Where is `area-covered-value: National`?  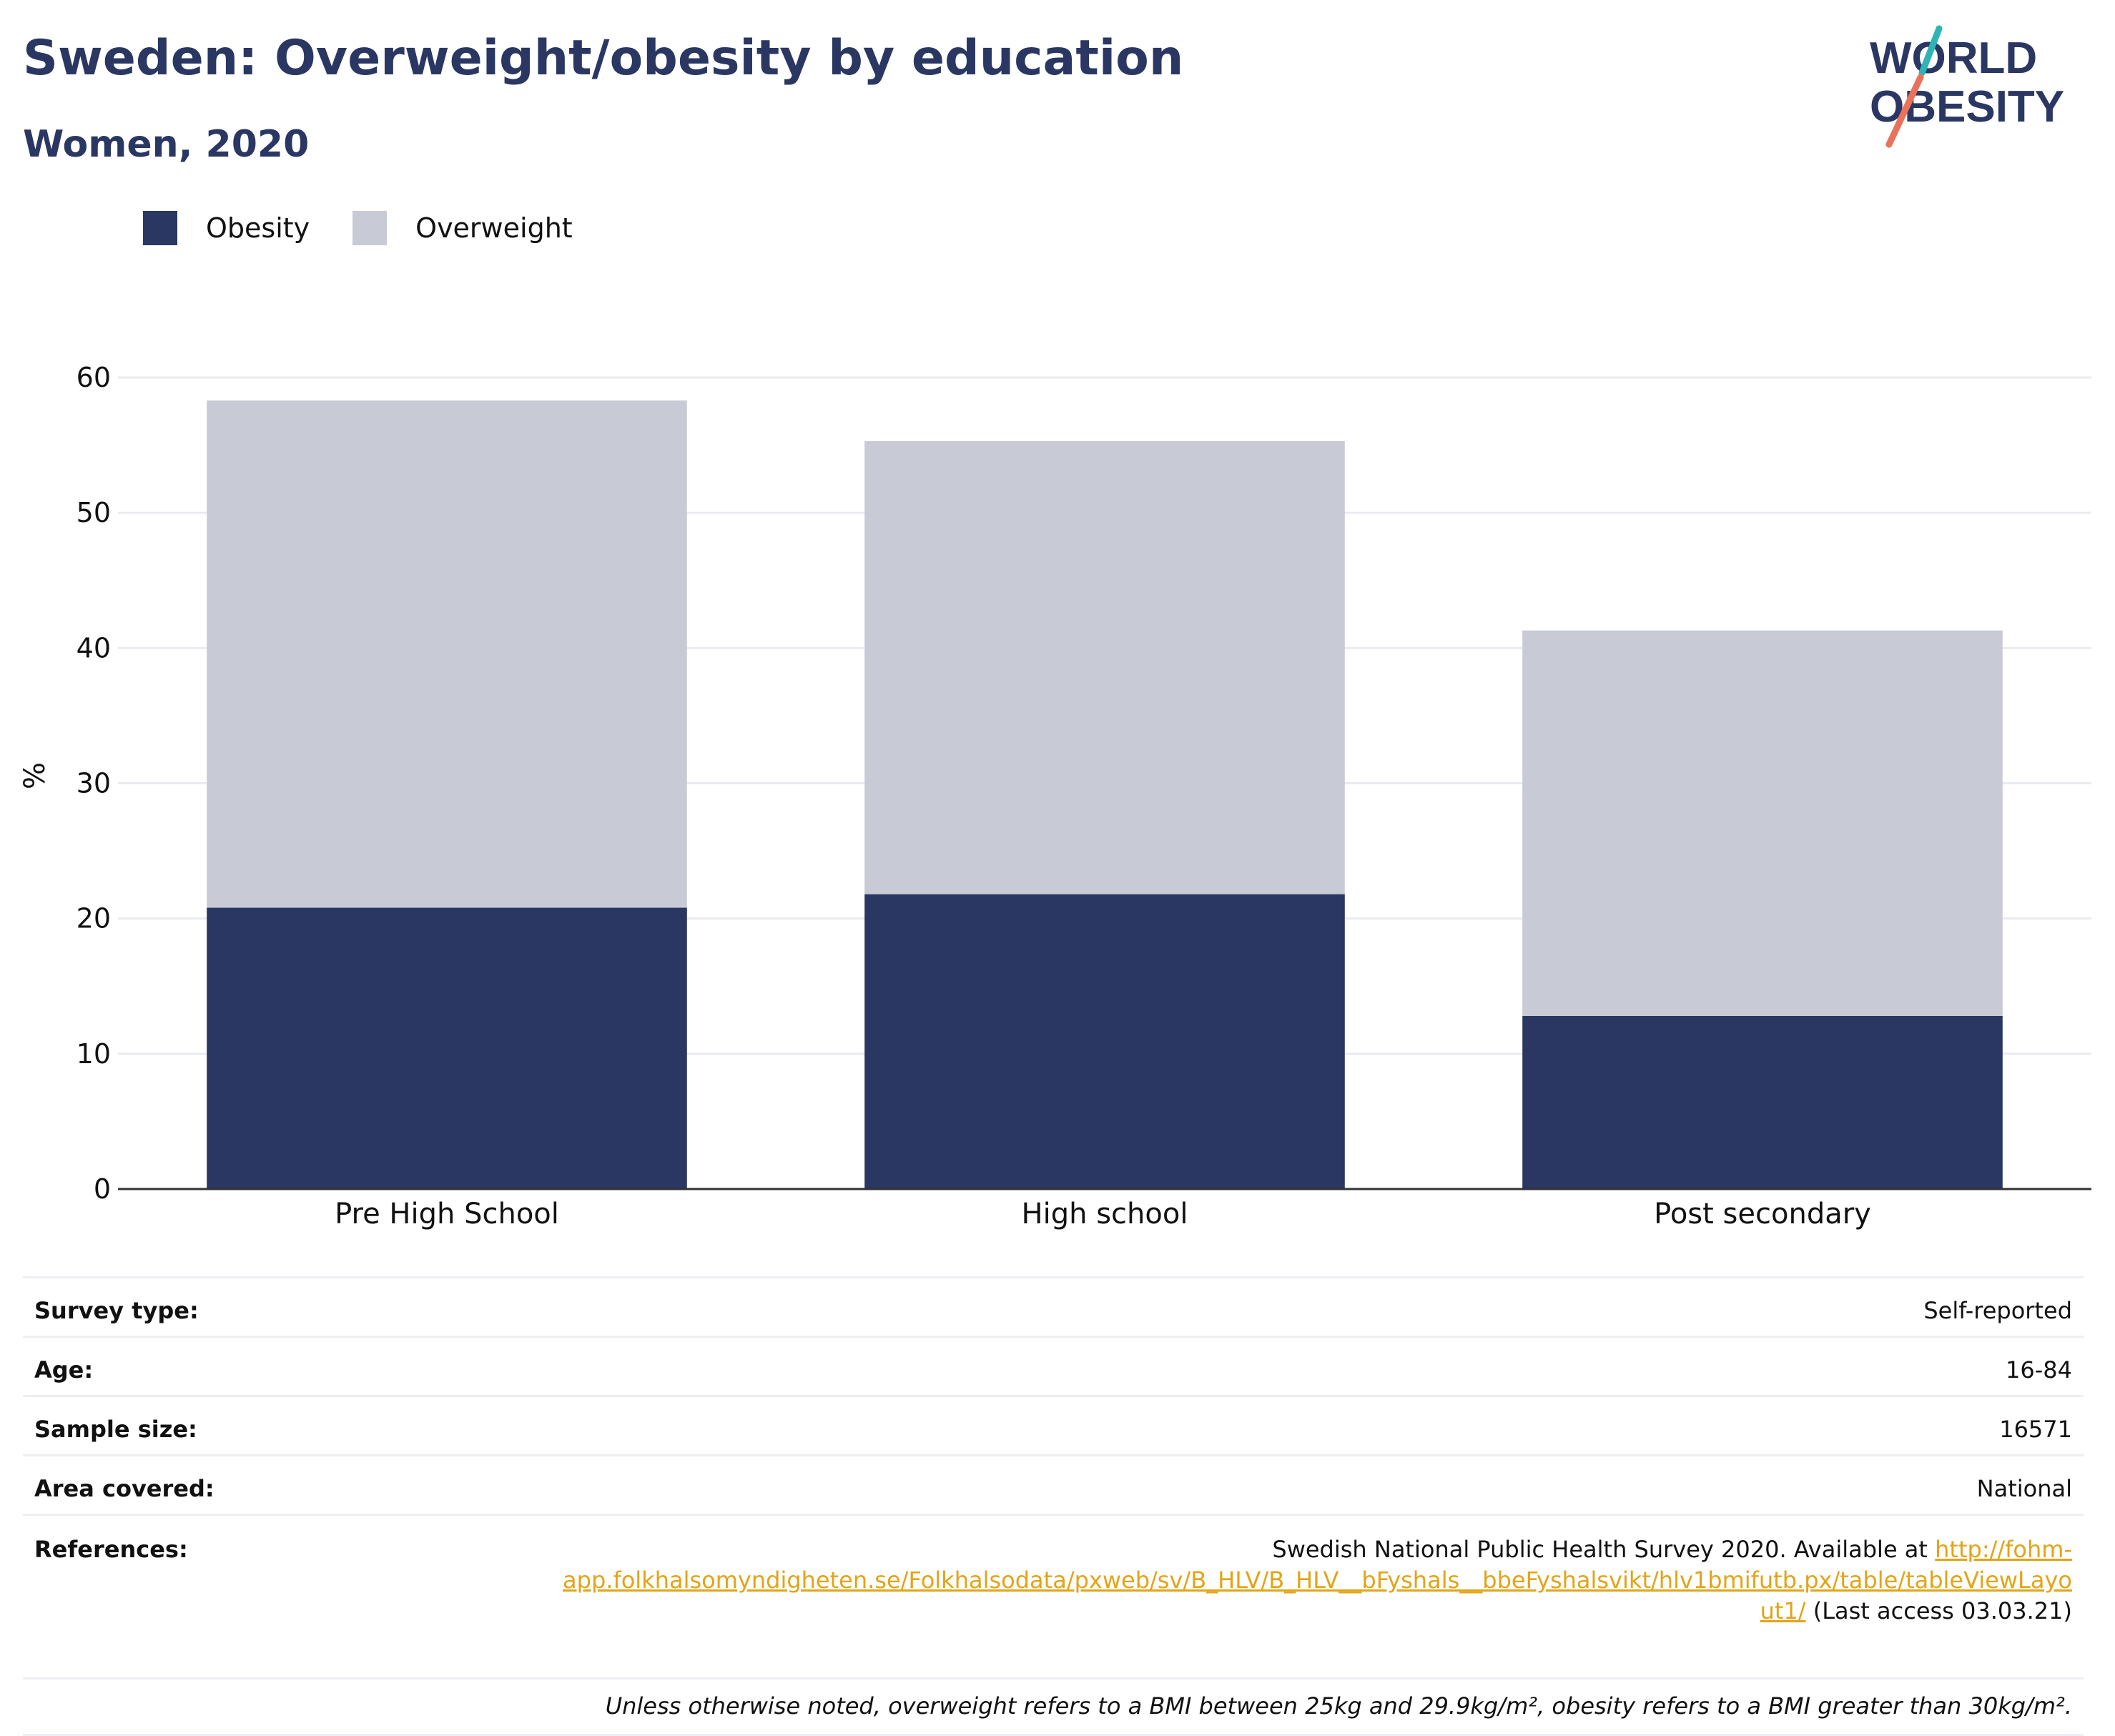 area-covered-value: National is located at coordinates (1274, 1485).